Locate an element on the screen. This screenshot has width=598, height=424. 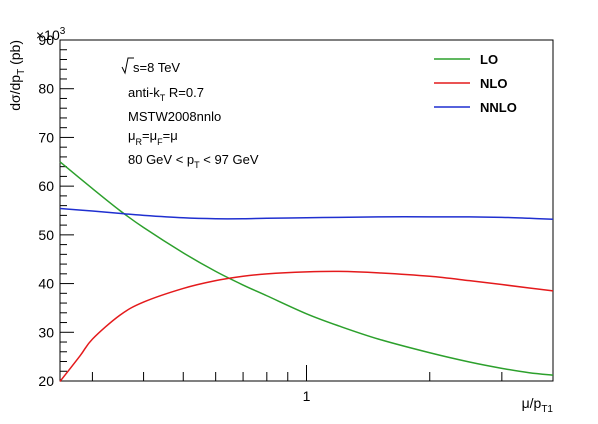
y-tick-label: 20 is located at coordinates (46, 381).